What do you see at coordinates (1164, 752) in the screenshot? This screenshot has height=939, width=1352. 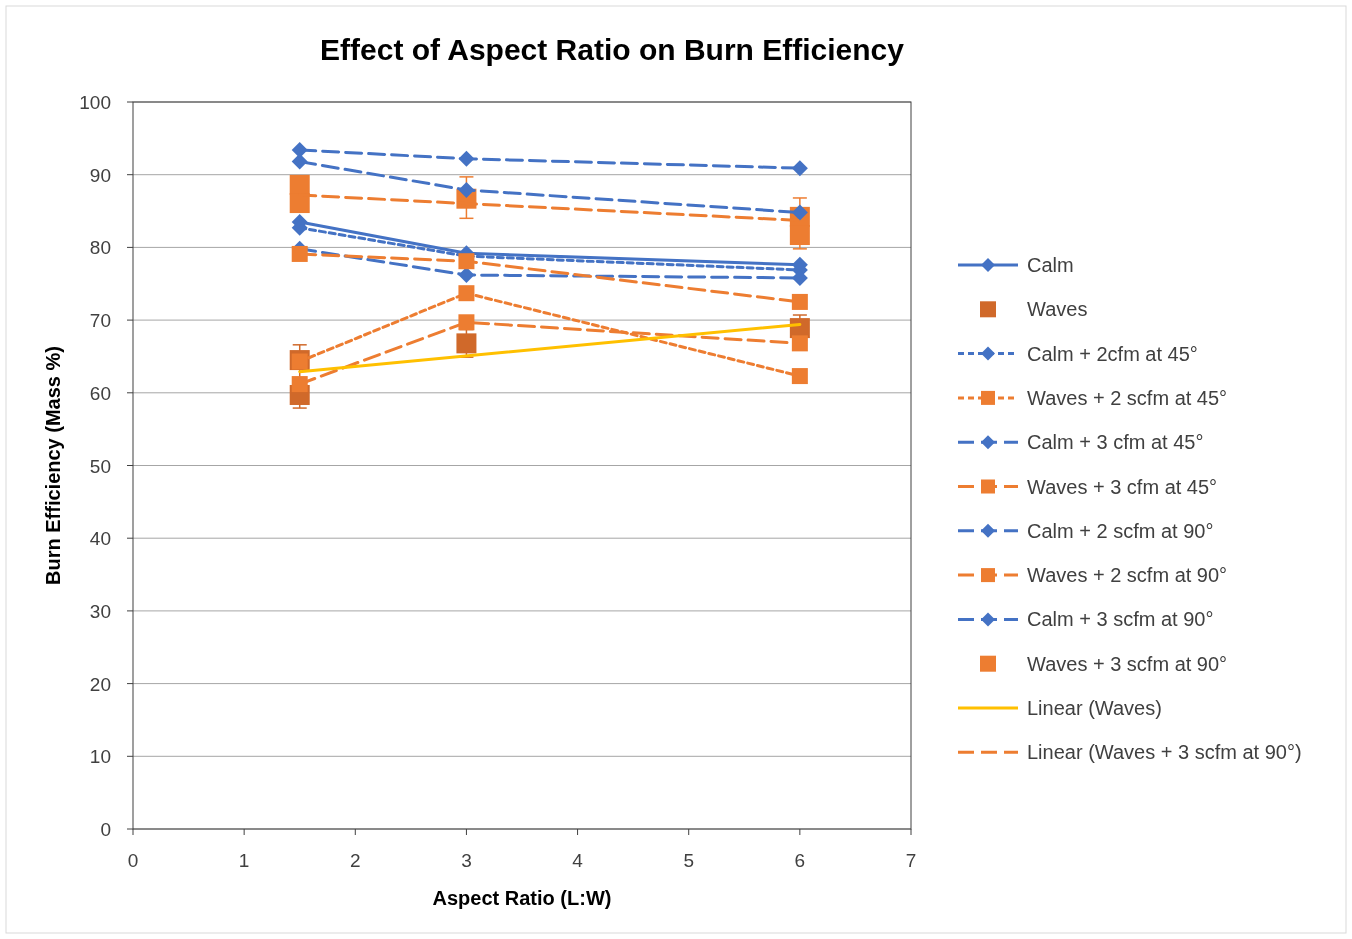 I see `legend-label: Linear (Waves + 3 scfm at 90°)` at bounding box center [1164, 752].